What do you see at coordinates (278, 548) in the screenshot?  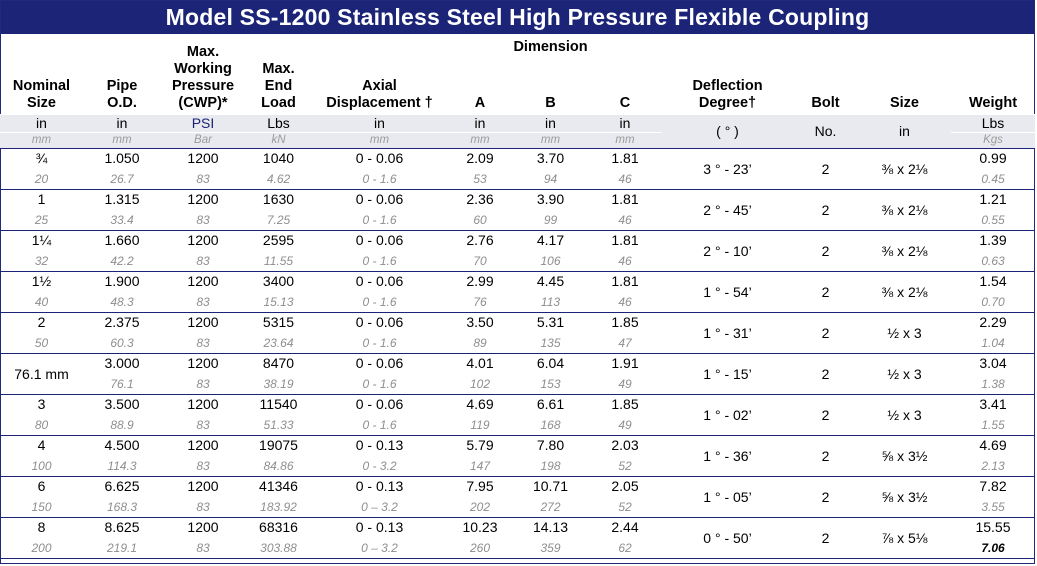 I see `cell-kn: 303.88` at bounding box center [278, 548].